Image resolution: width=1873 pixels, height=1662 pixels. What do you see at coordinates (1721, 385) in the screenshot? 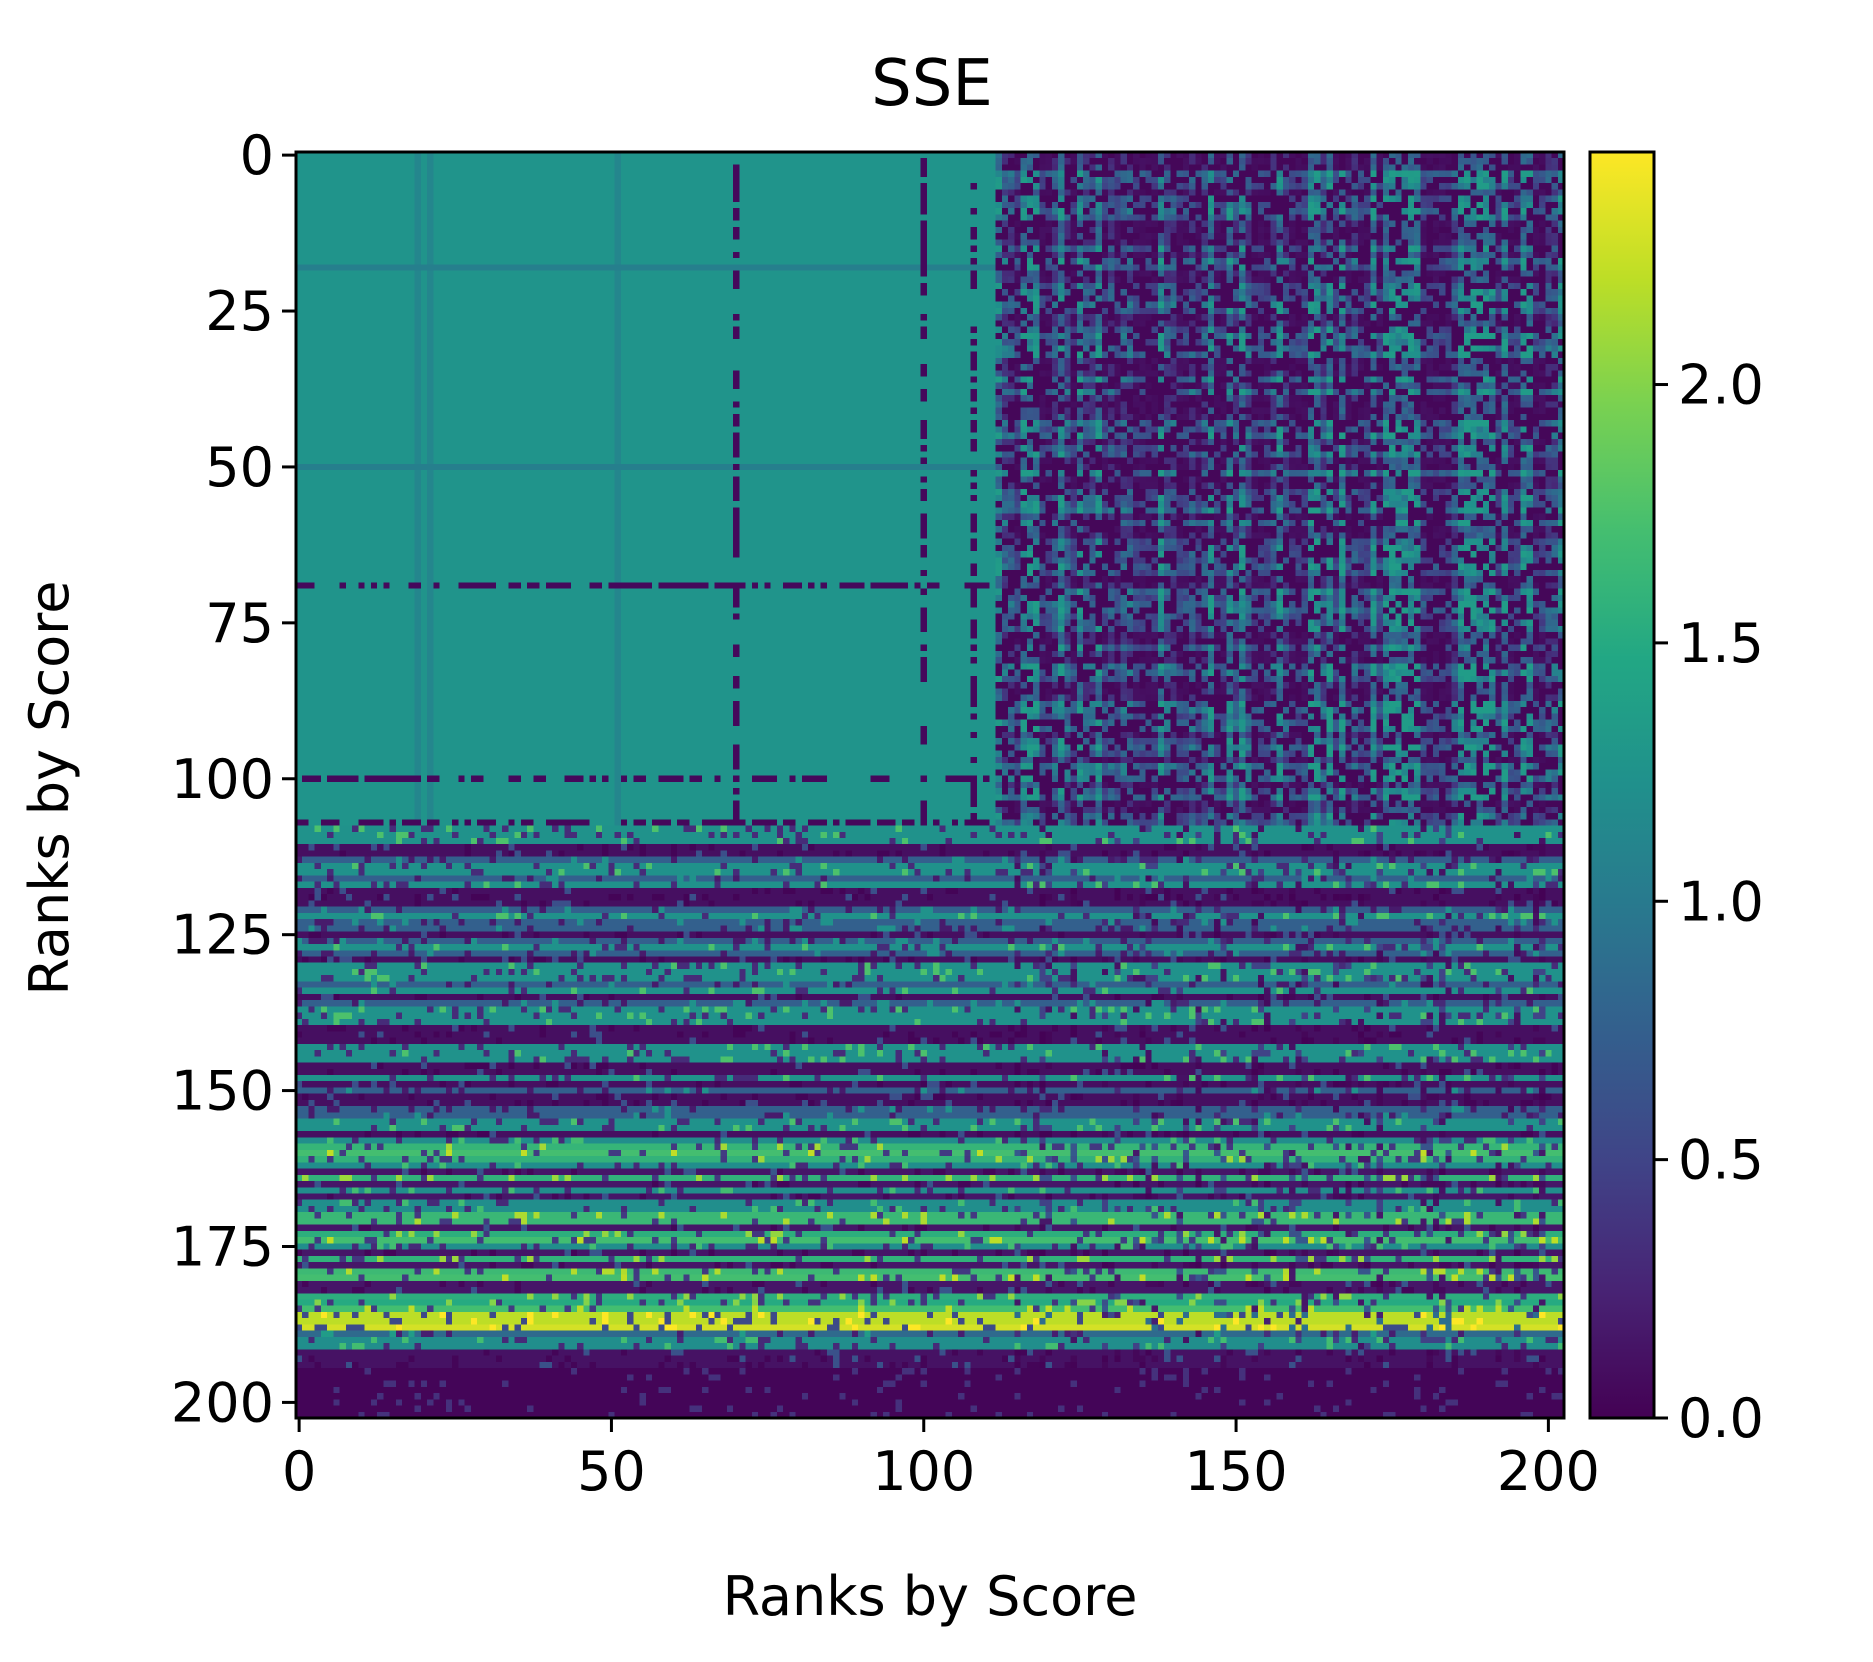
I see `colorbar-tick-label: 2.0` at bounding box center [1721, 385].